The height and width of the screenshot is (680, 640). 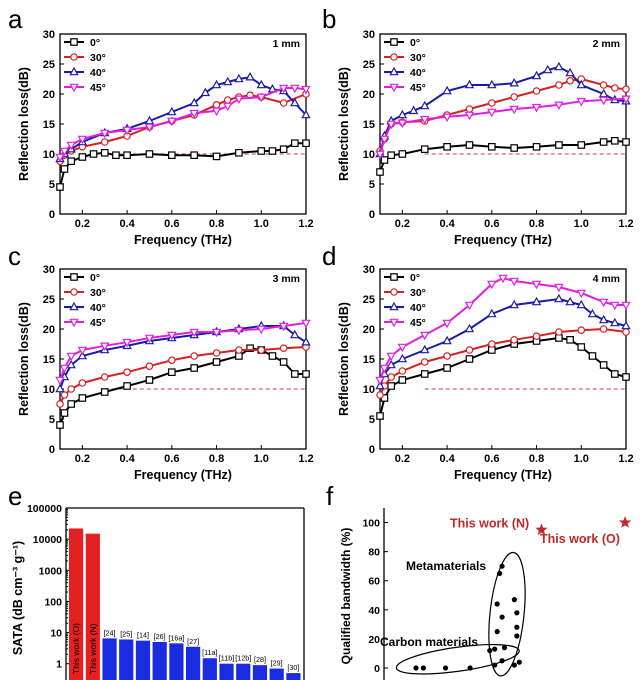 What do you see at coordinates (606, 44) in the screenshot?
I see `thickness-annotation: 2 mm` at bounding box center [606, 44].